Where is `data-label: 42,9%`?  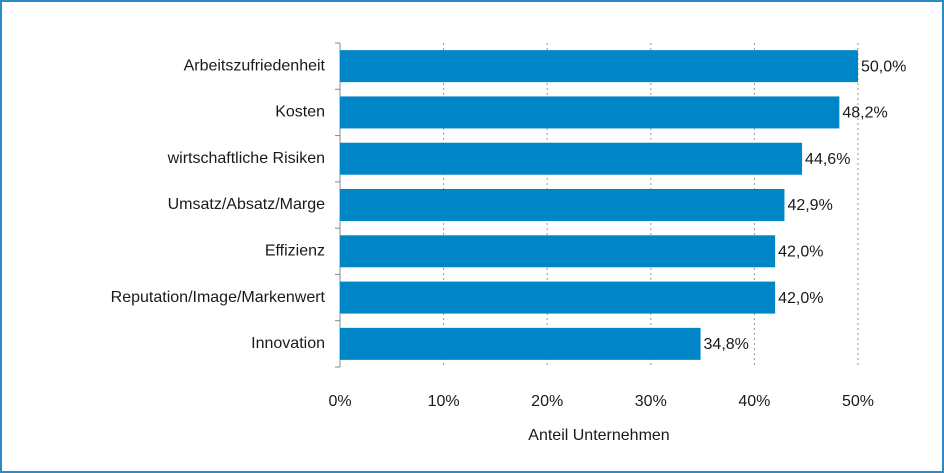
data-label: 42,9% is located at coordinates (809, 205).